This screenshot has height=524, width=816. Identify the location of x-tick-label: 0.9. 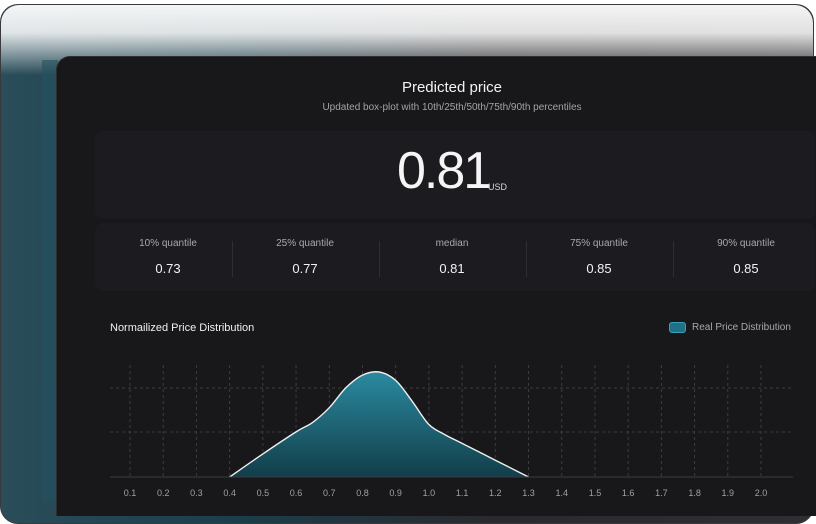
(395, 493).